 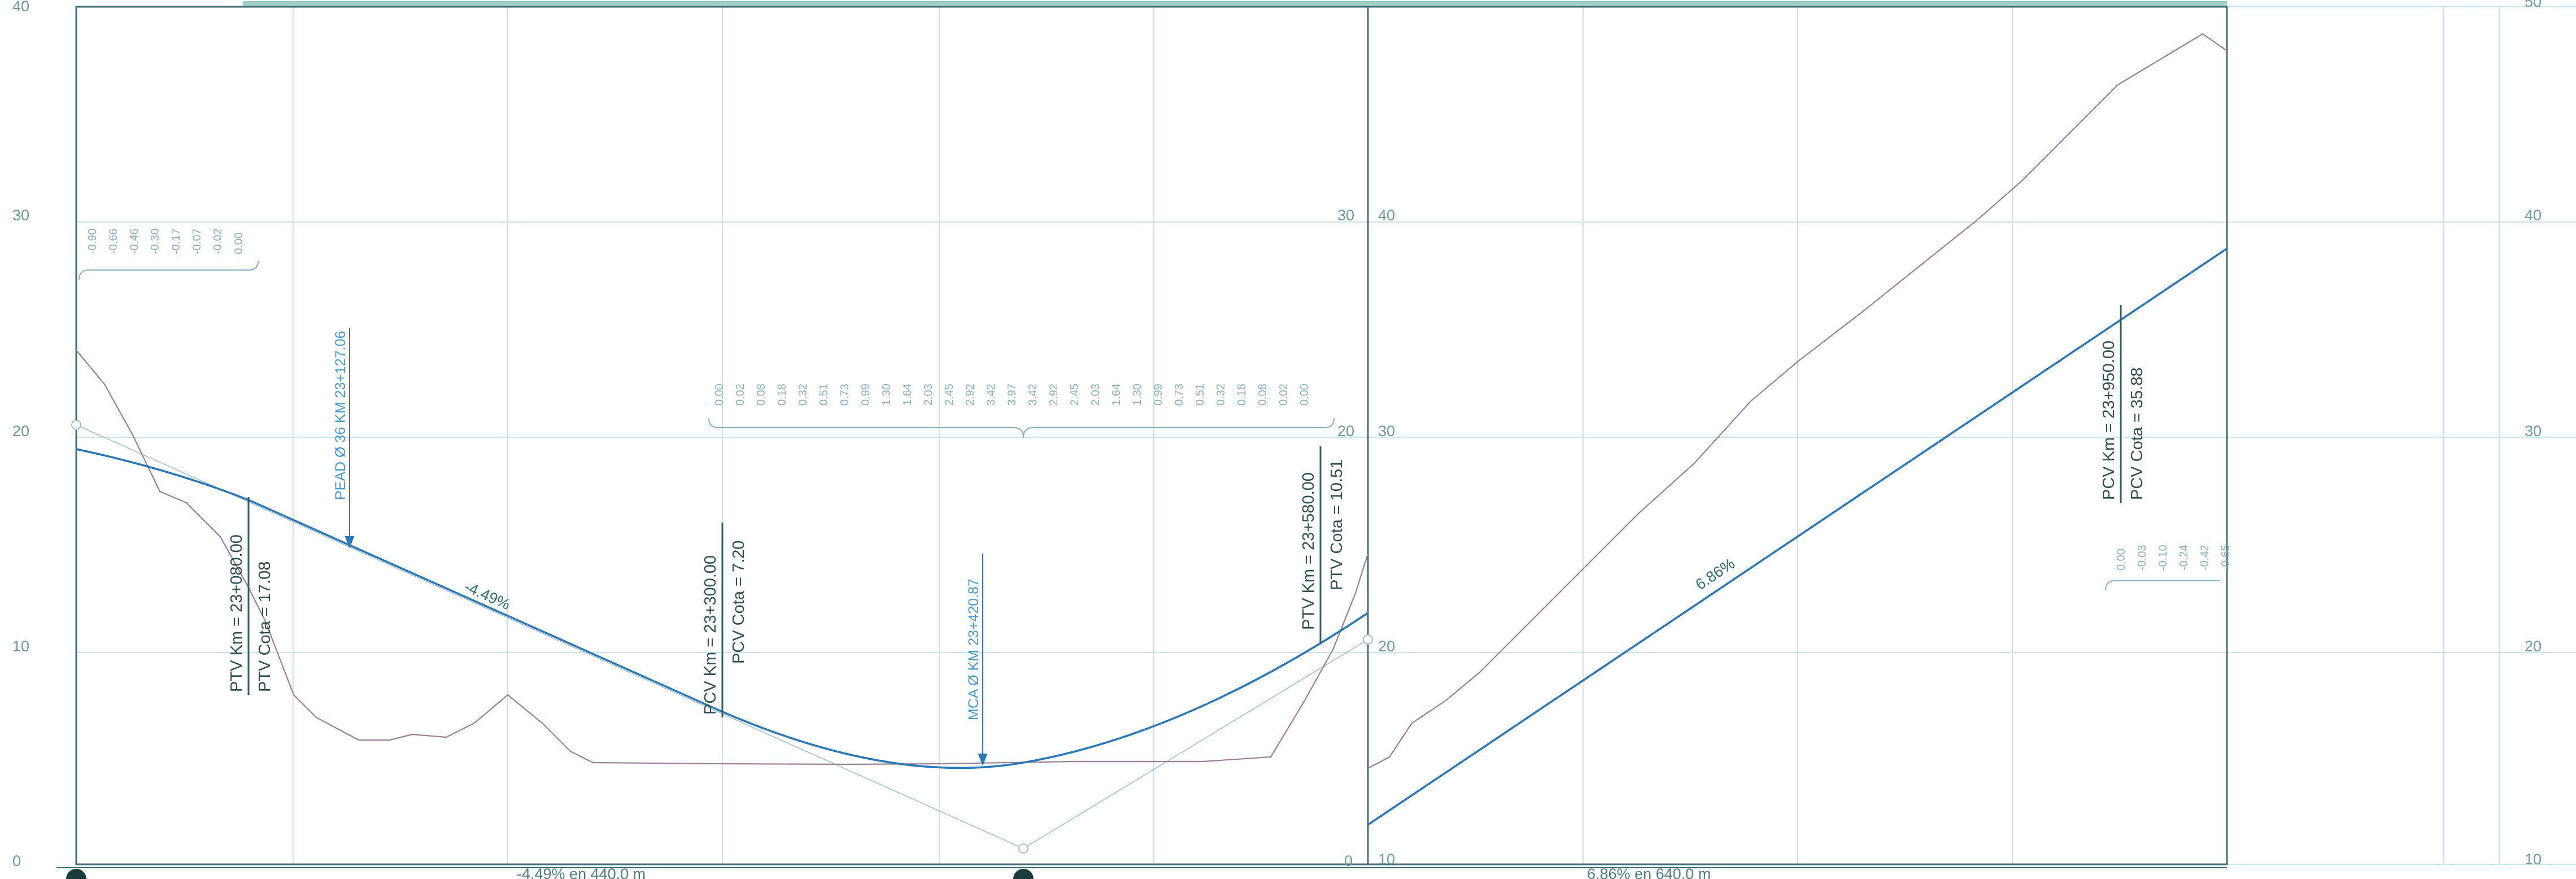 What do you see at coordinates (176, 241) in the screenshot?
I see `ordinate-value: -0.17` at bounding box center [176, 241].